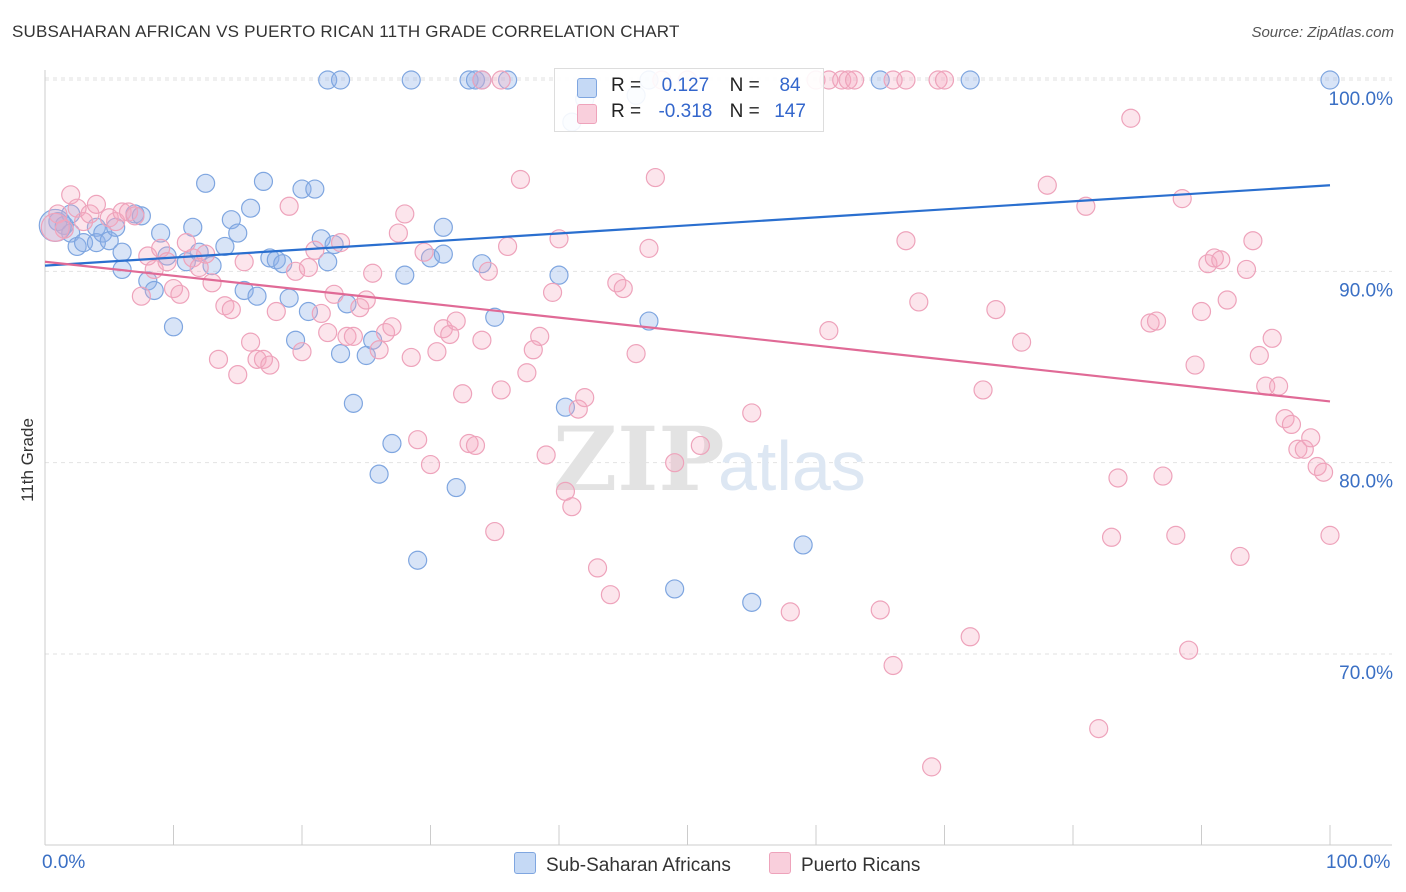  I want to click on trend-line-puerto-rican, so click(687, 331).